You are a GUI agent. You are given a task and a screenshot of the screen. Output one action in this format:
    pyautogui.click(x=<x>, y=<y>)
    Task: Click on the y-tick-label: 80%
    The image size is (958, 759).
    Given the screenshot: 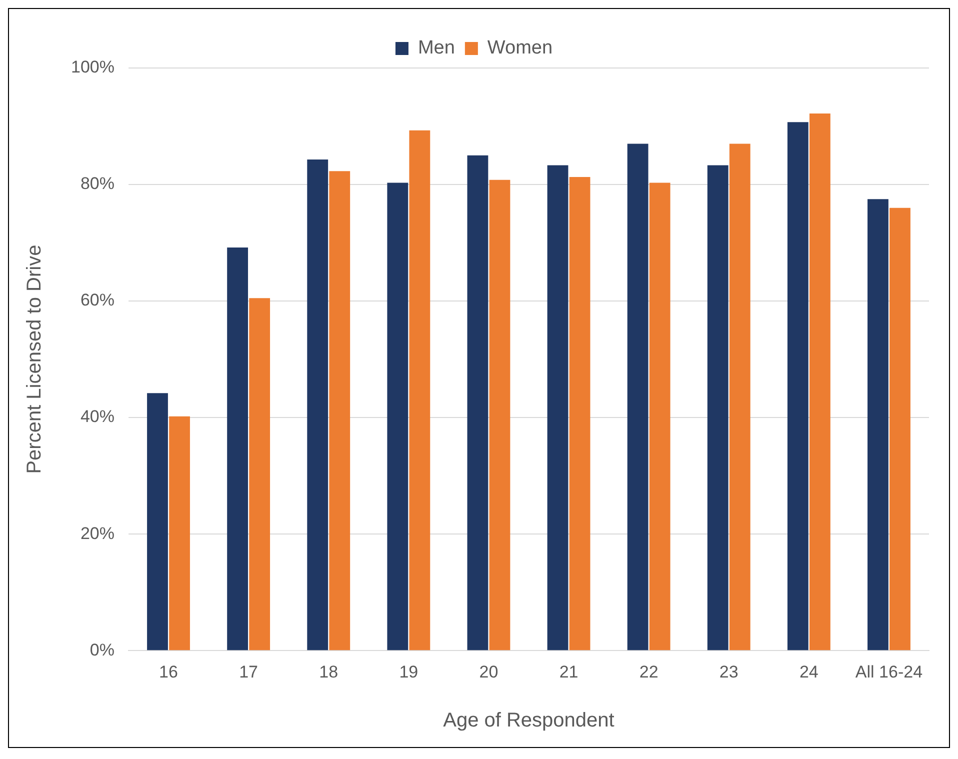 What is the action you would take?
    pyautogui.click(x=97, y=184)
    